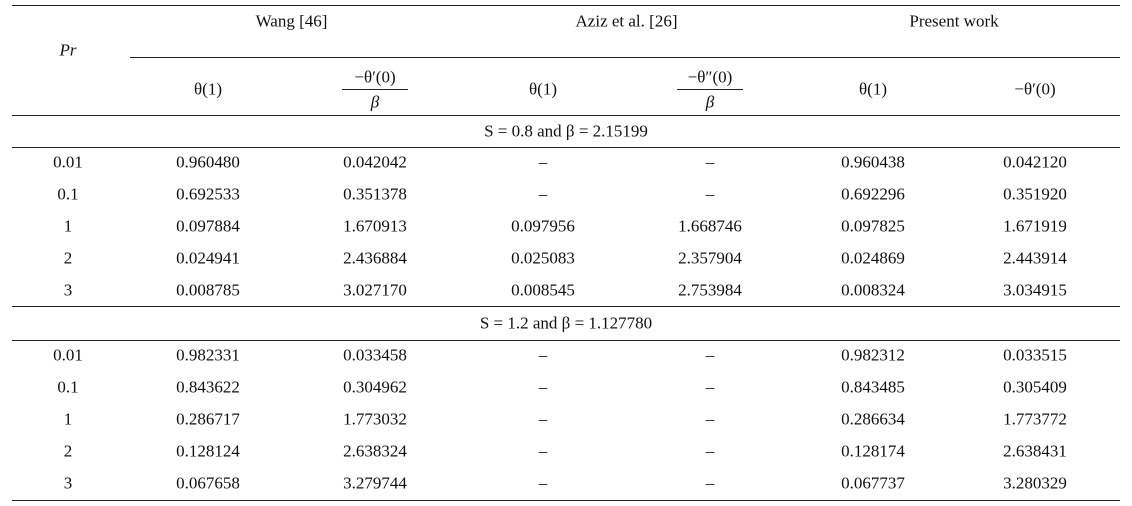 This screenshot has width=1132, height=506. What do you see at coordinates (375, 387) in the screenshot?
I see `cell: 0.304962` at bounding box center [375, 387].